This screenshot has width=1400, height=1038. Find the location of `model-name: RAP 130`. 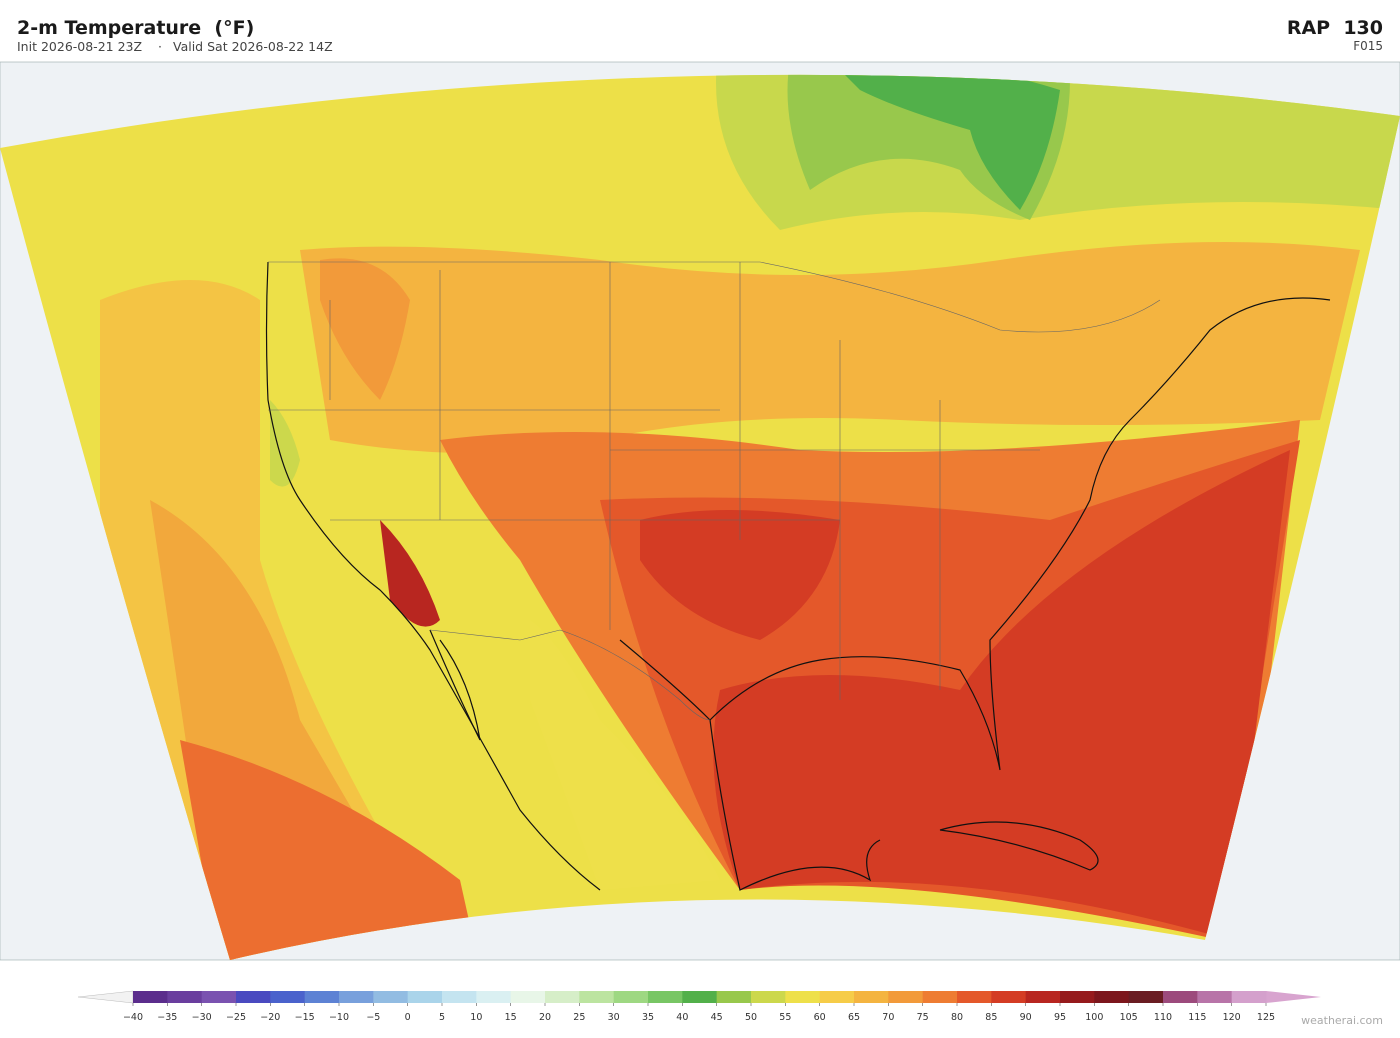

model-name: RAP 130 is located at coordinates (1335, 28).